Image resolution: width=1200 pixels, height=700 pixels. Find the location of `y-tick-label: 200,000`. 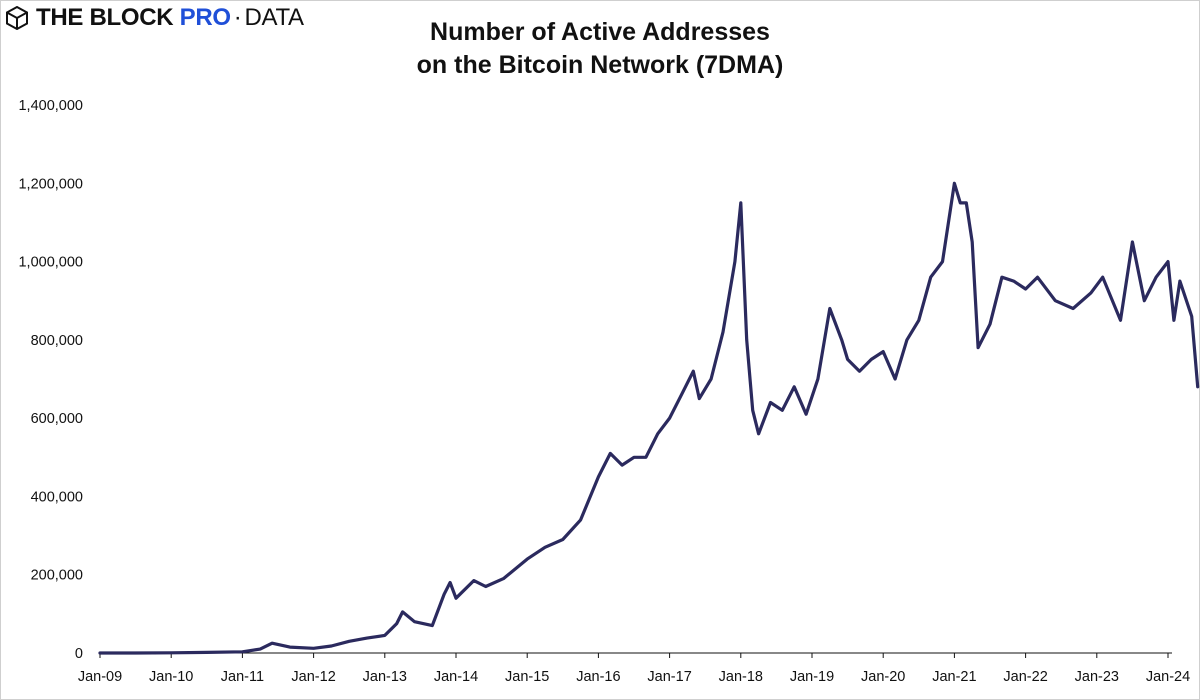

y-tick-label: 200,000 is located at coordinates (57, 576).